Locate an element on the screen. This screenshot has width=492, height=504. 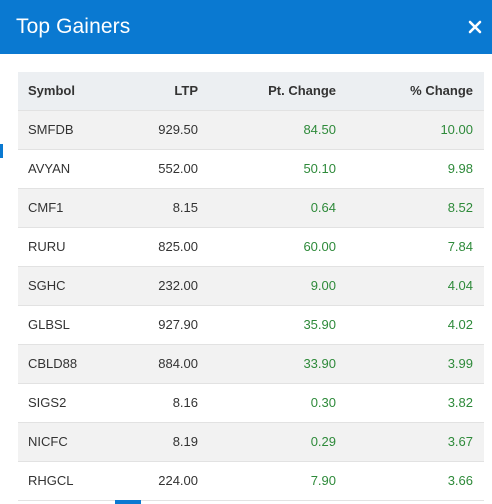
cell-pct-change: 4.02 is located at coordinates (415, 325).